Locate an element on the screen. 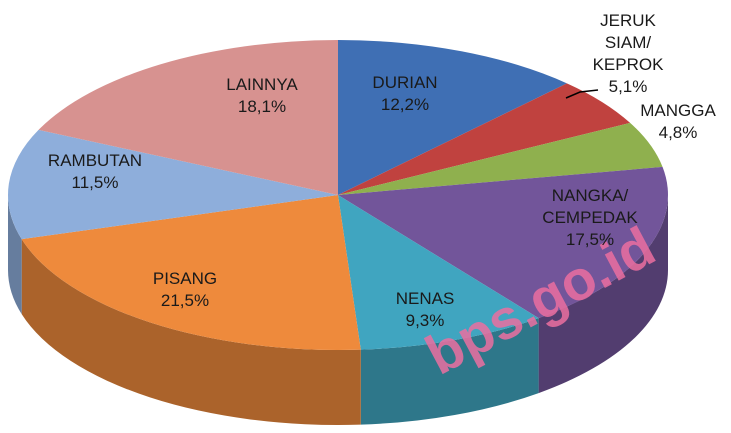  value-label: 4,8% is located at coordinates (678, 132).